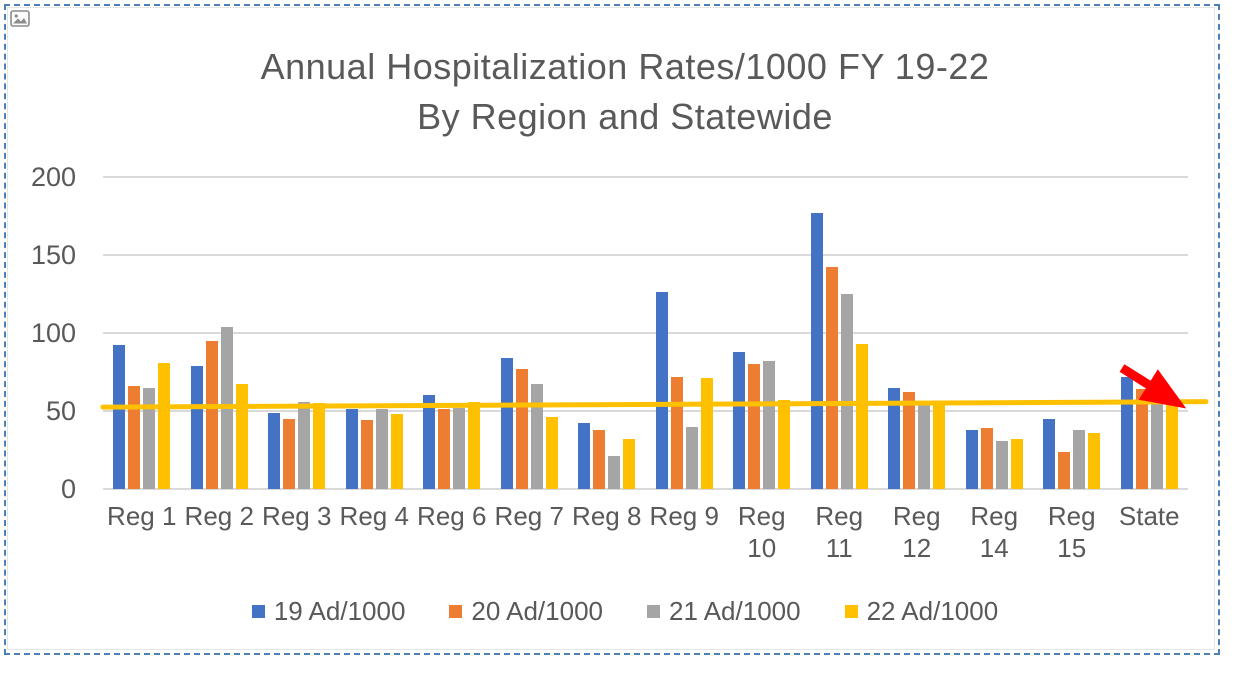  I want to click on x-axis-category-label: Reg 10, so click(761, 532).